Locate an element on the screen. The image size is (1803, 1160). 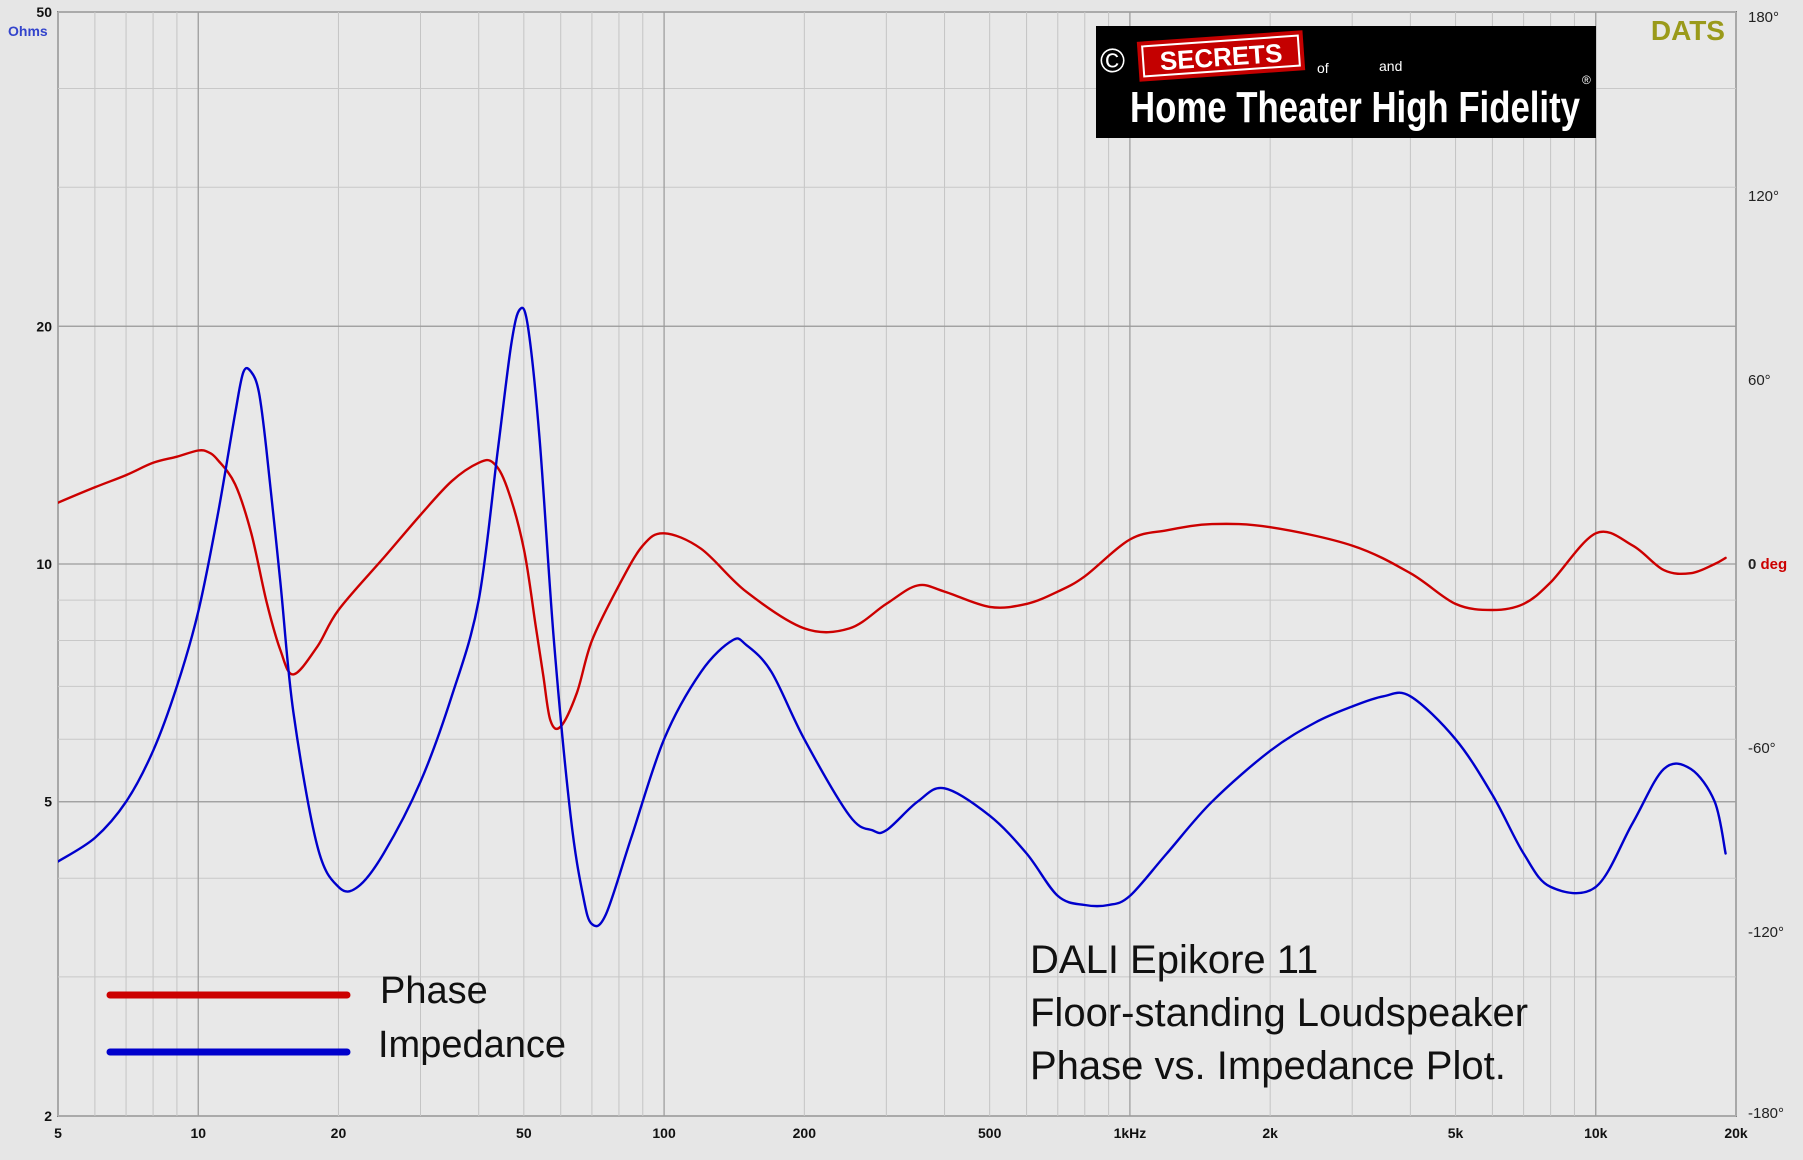
right-tick-label: -180° is located at coordinates (1766, 1113).